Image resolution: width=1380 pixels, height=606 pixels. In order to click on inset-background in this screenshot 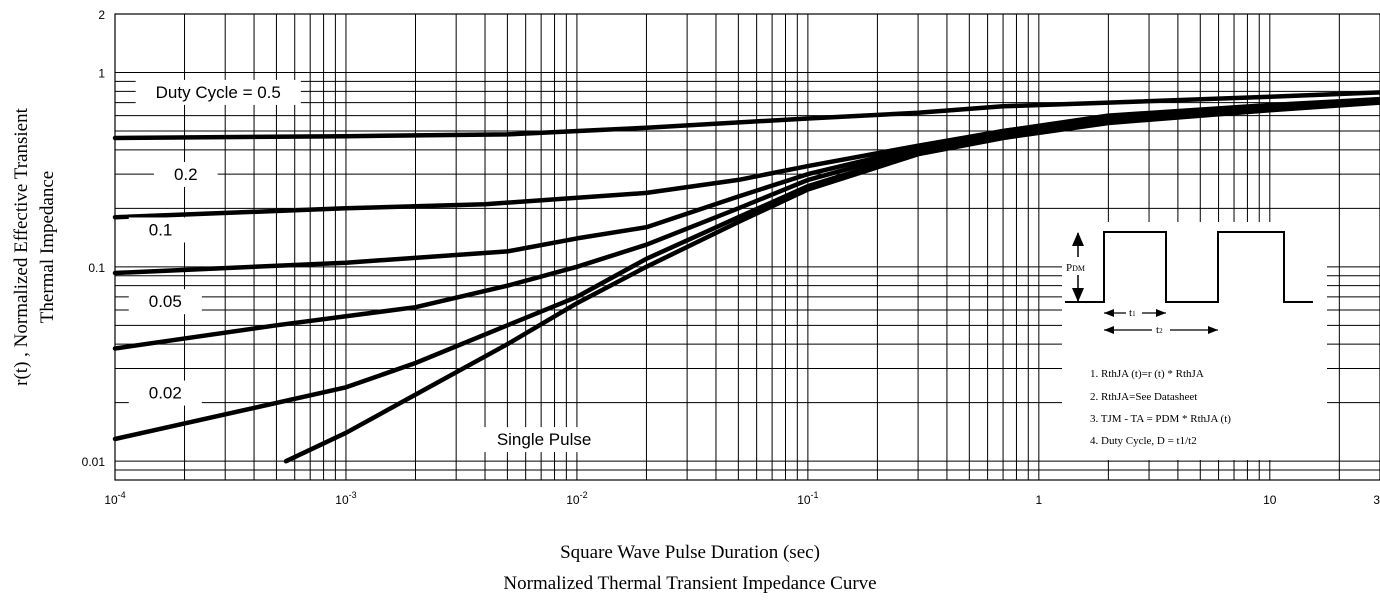, I will do `click(1194, 341)`.